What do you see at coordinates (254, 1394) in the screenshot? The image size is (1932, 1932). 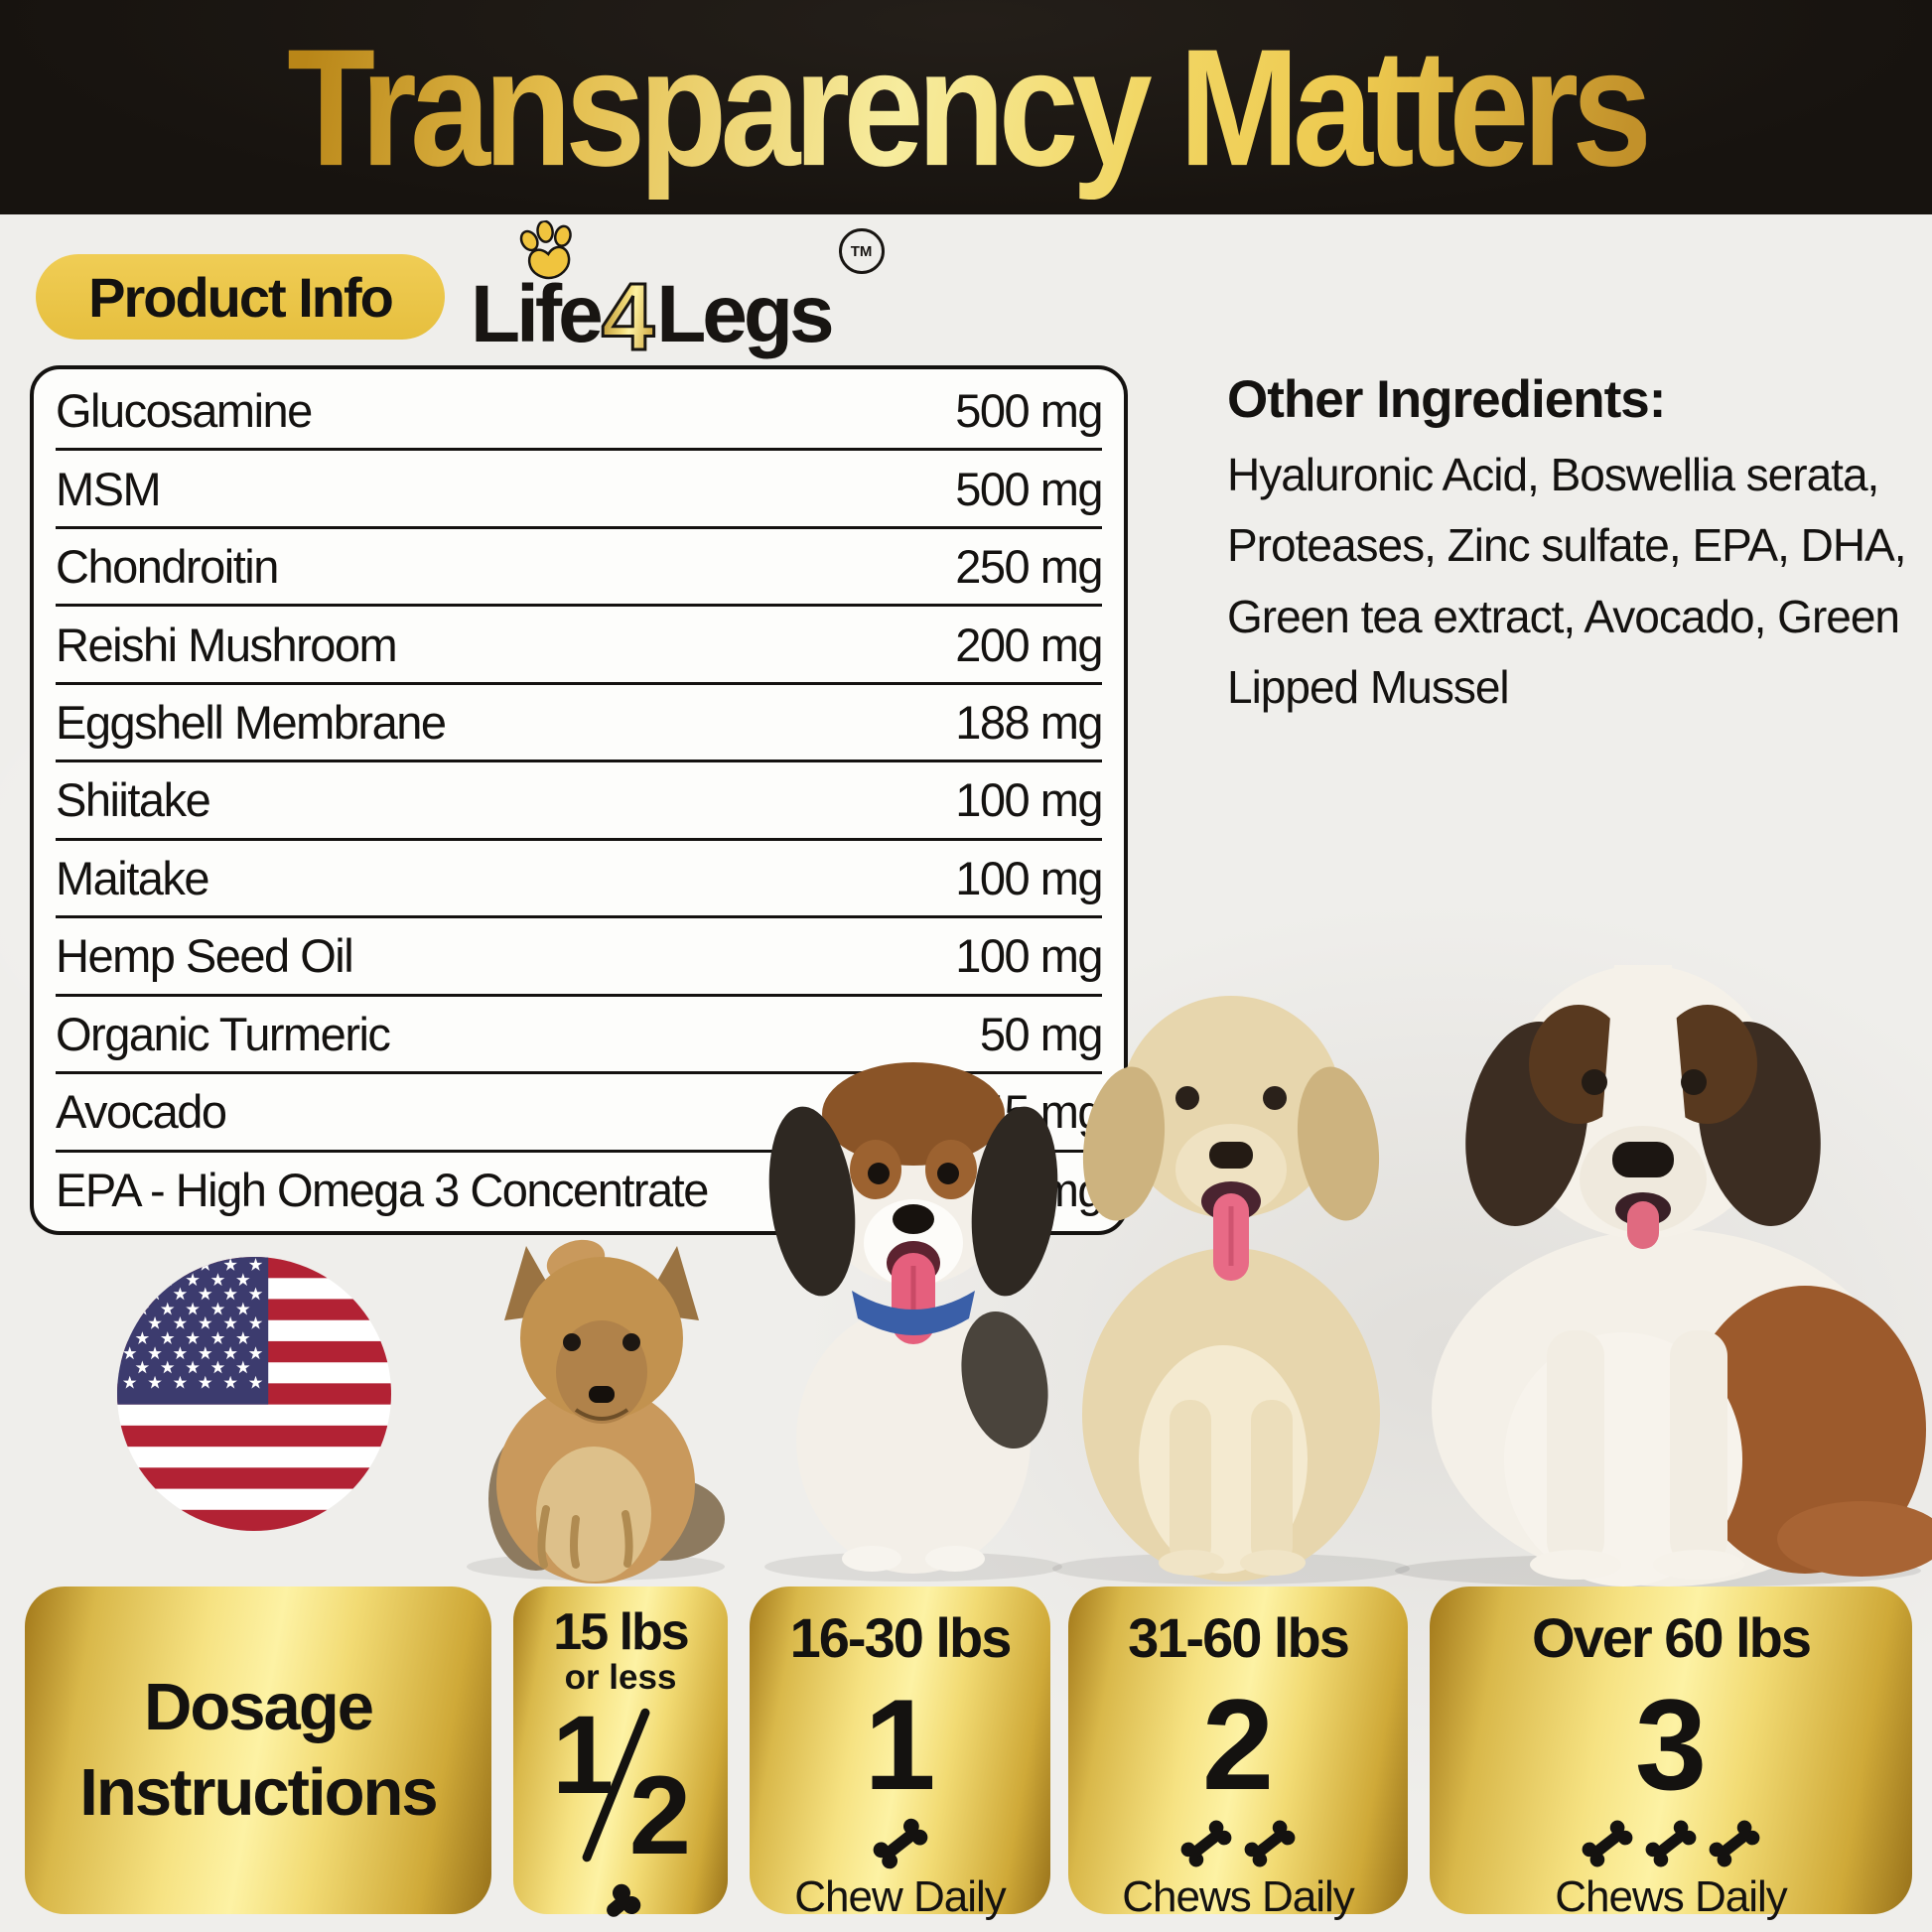 I see `usa-flag-icon` at bounding box center [254, 1394].